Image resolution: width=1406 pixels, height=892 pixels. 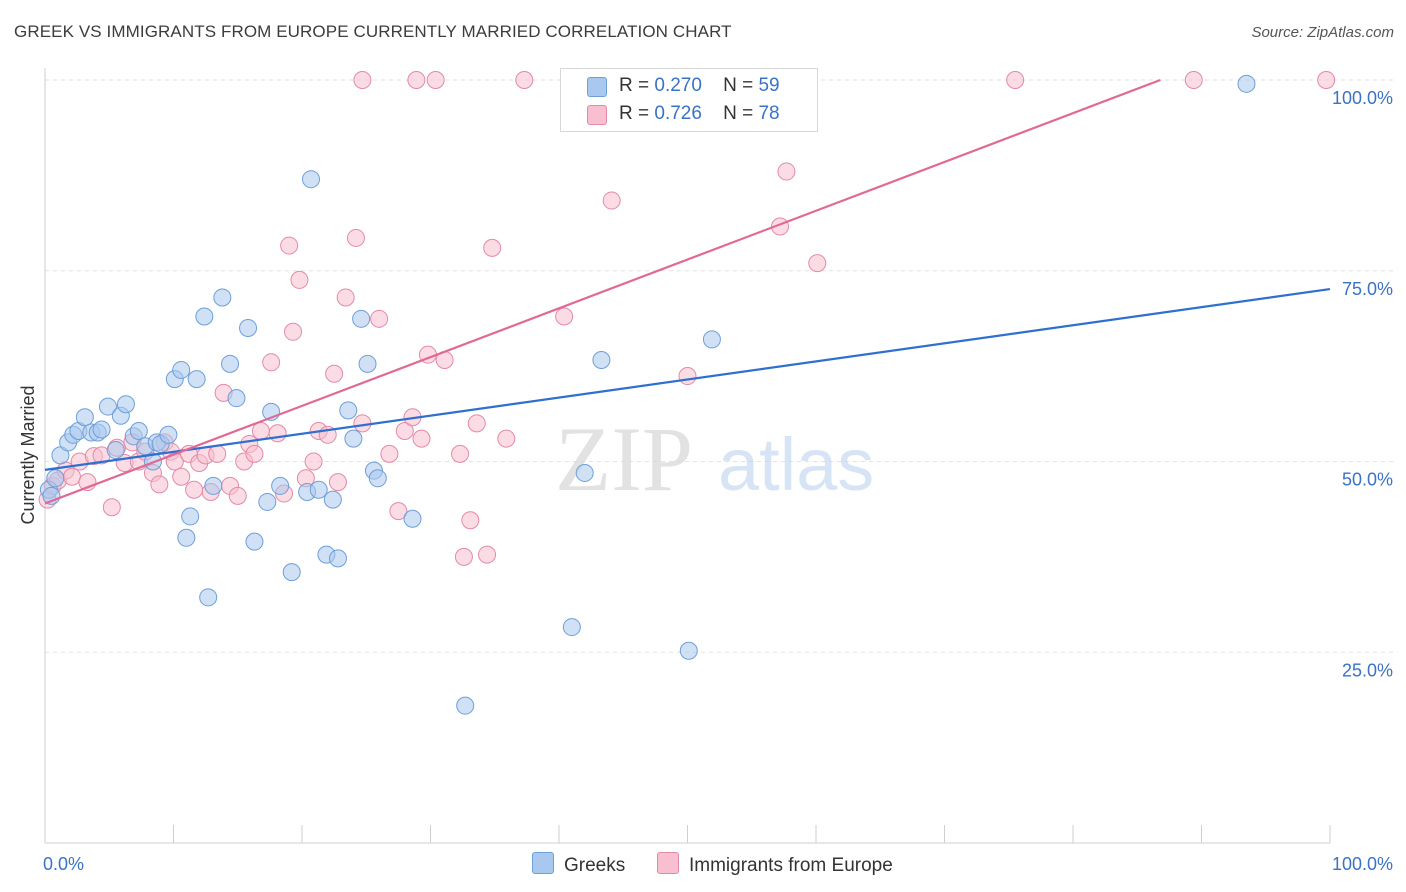 What do you see at coordinates (796, 464) in the screenshot?
I see `watermark-atlas: atlas` at bounding box center [796, 464].